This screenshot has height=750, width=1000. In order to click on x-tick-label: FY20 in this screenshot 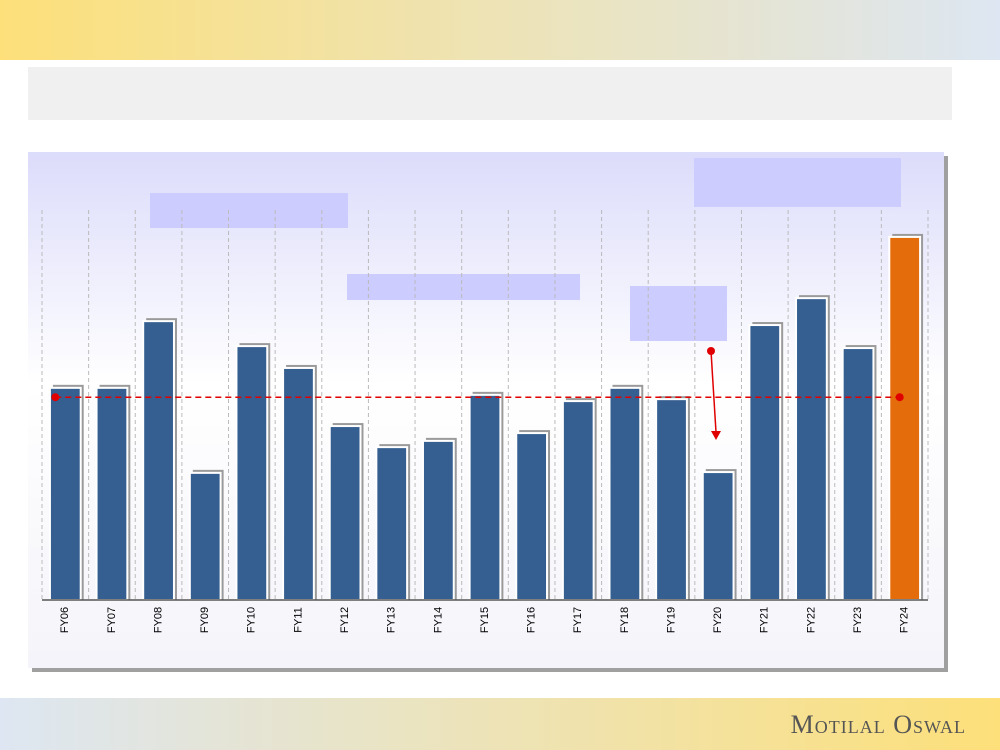, I will do `click(718, 620)`.